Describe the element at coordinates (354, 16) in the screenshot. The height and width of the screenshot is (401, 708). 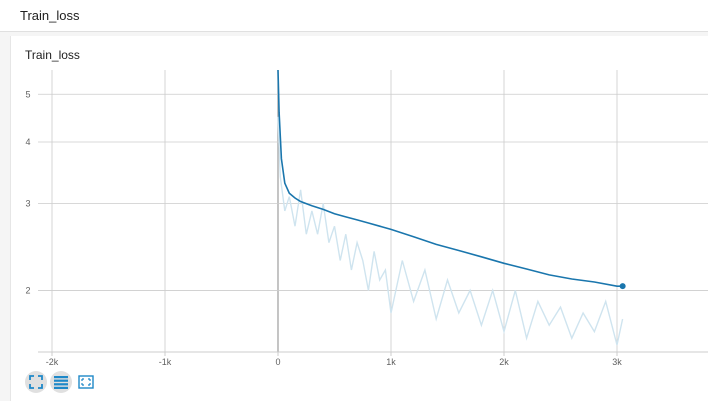
I see `run-header: Train_loss` at that location.